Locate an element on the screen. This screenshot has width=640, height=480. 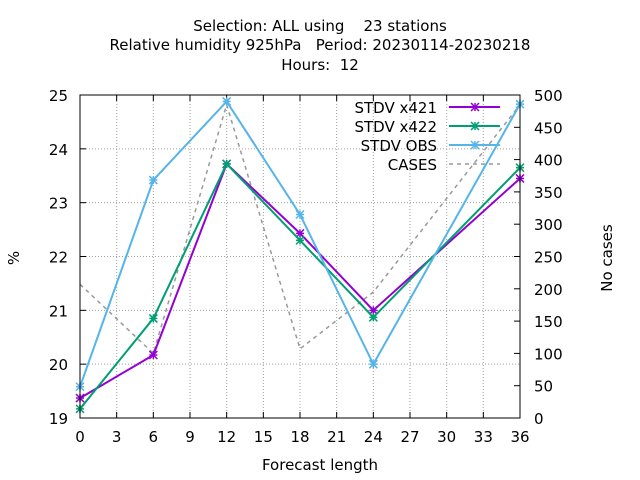
y-axis-label: % is located at coordinates (14, 258).